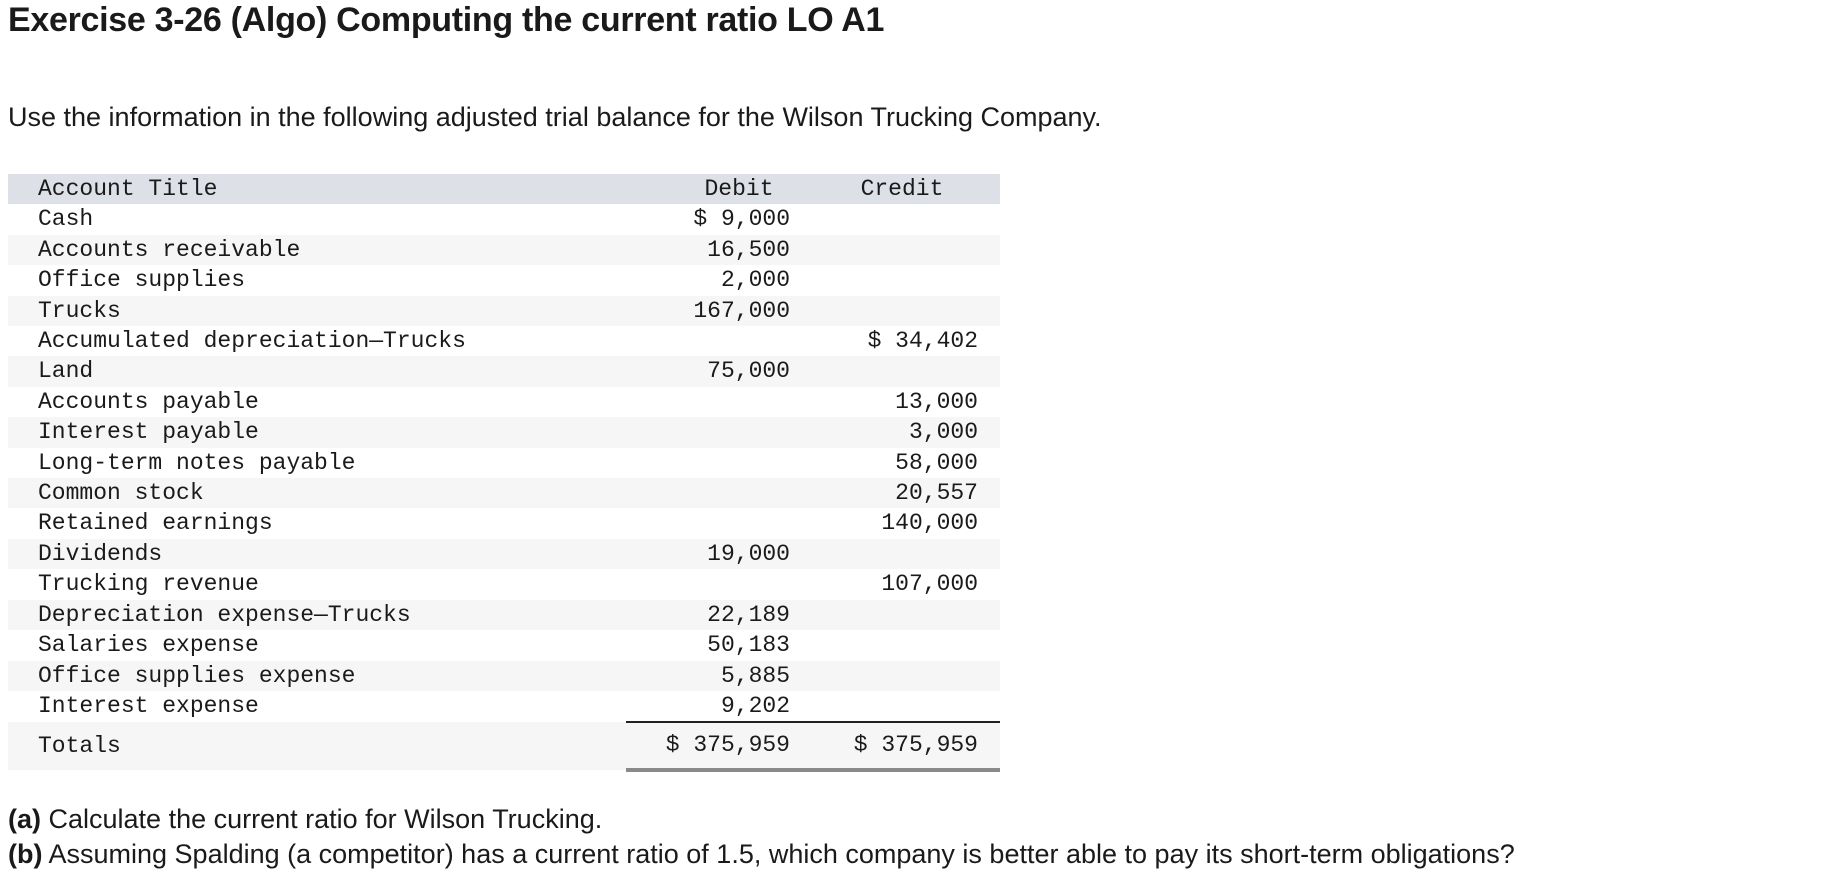 The height and width of the screenshot is (882, 1824). What do you see at coordinates (715, 280) in the screenshot?
I see `debit-cell: 2,000` at bounding box center [715, 280].